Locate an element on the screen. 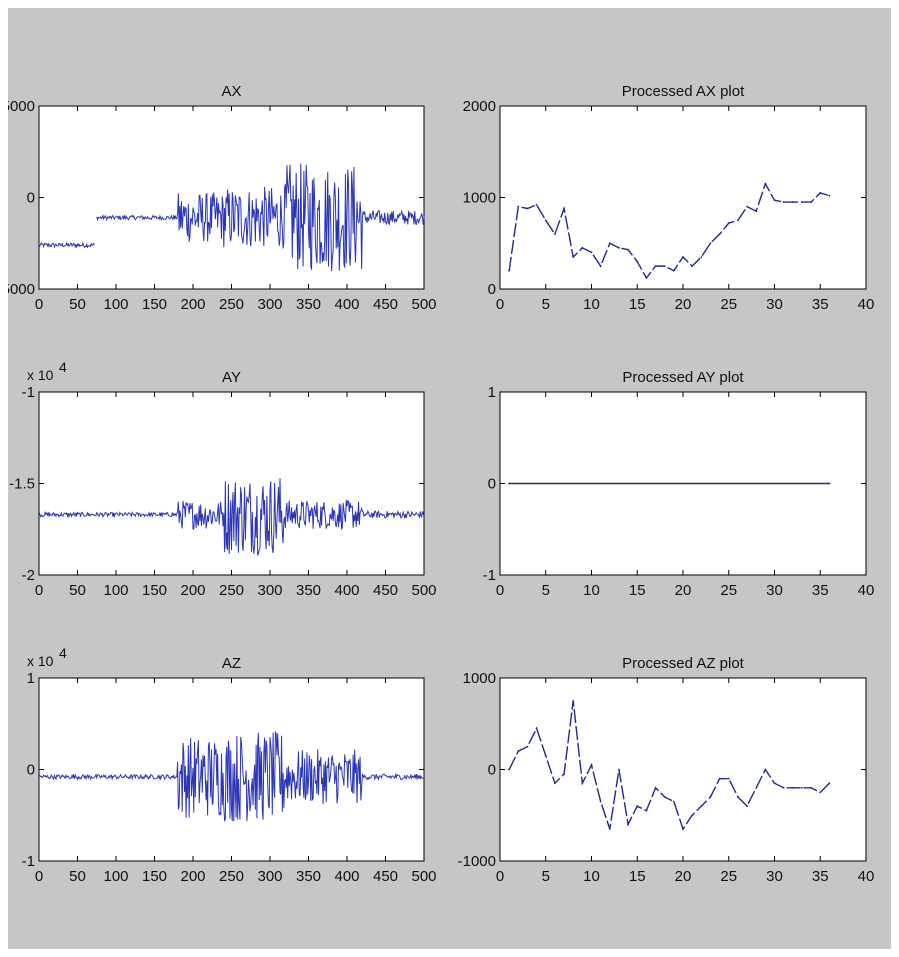 Image resolution: width=899 pixels, height=957 pixels. y-tick-label: 1 is located at coordinates (31, 678).